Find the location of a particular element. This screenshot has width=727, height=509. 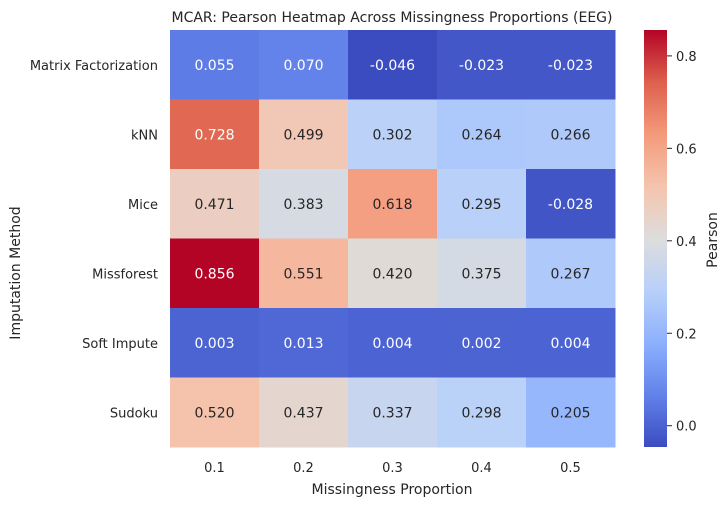

cell-value-label: 0.055 is located at coordinates (214, 66).